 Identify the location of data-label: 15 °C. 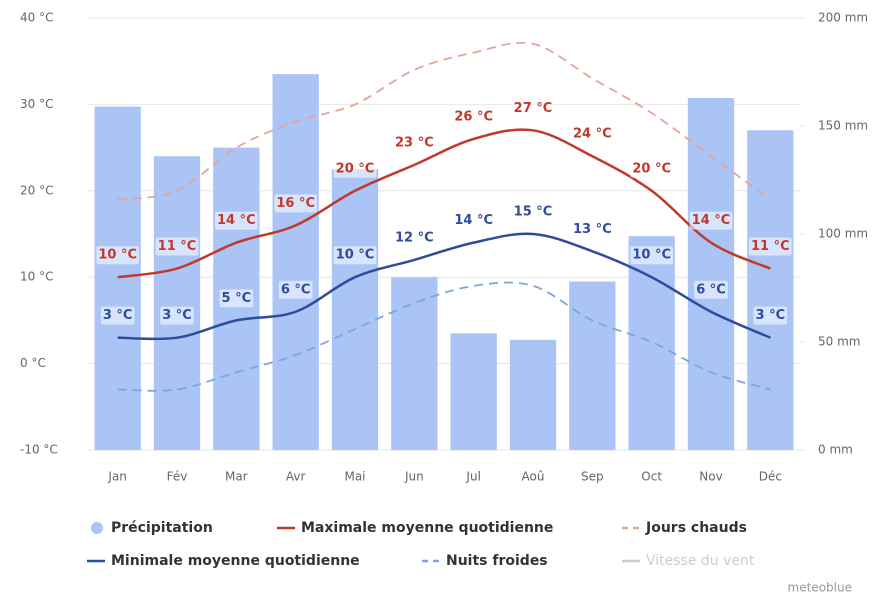
(533, 212).